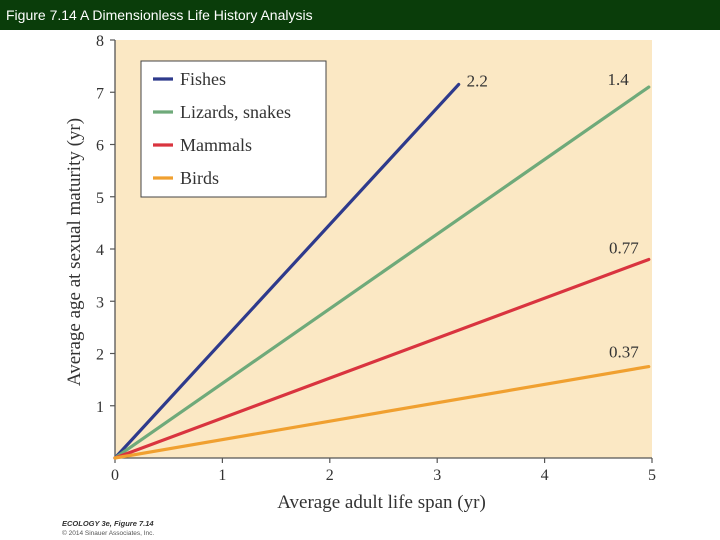 Image resolution: width=720 pixels, height=540 pixels. I want to click on x-tick-label: 1, so click(222, 475).